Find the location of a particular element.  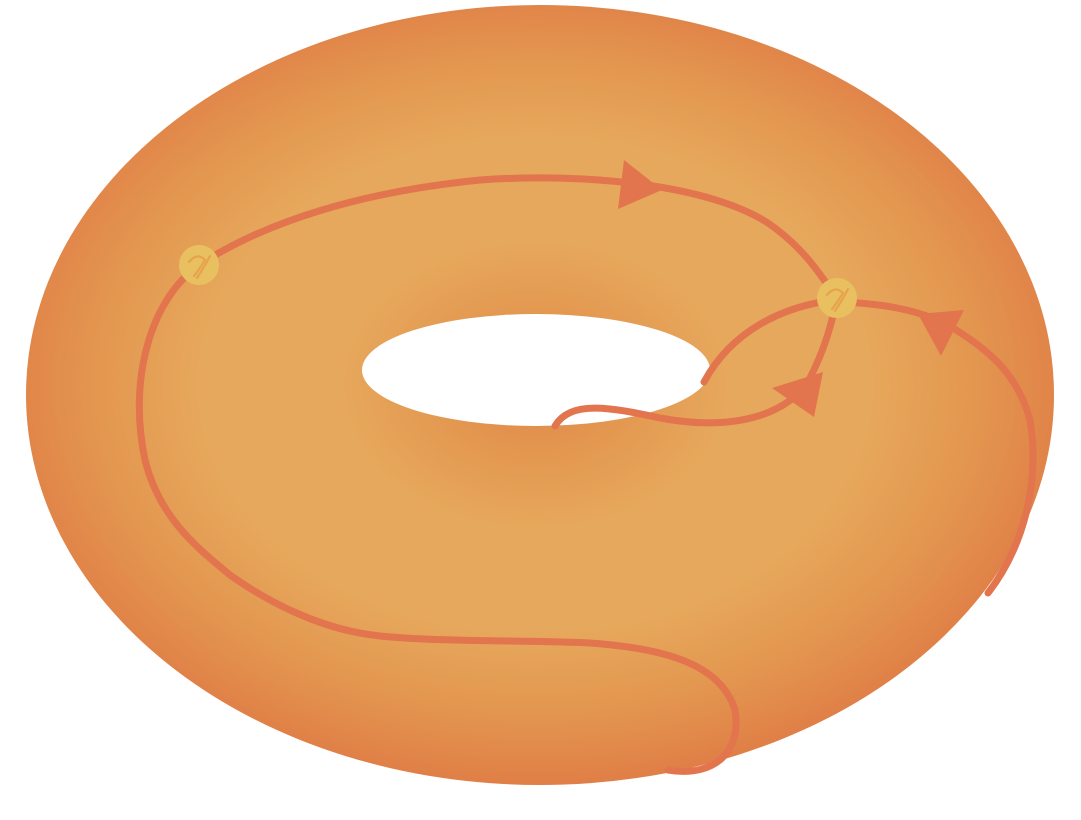

arrowhead-top is located at coordinates (640, 184).